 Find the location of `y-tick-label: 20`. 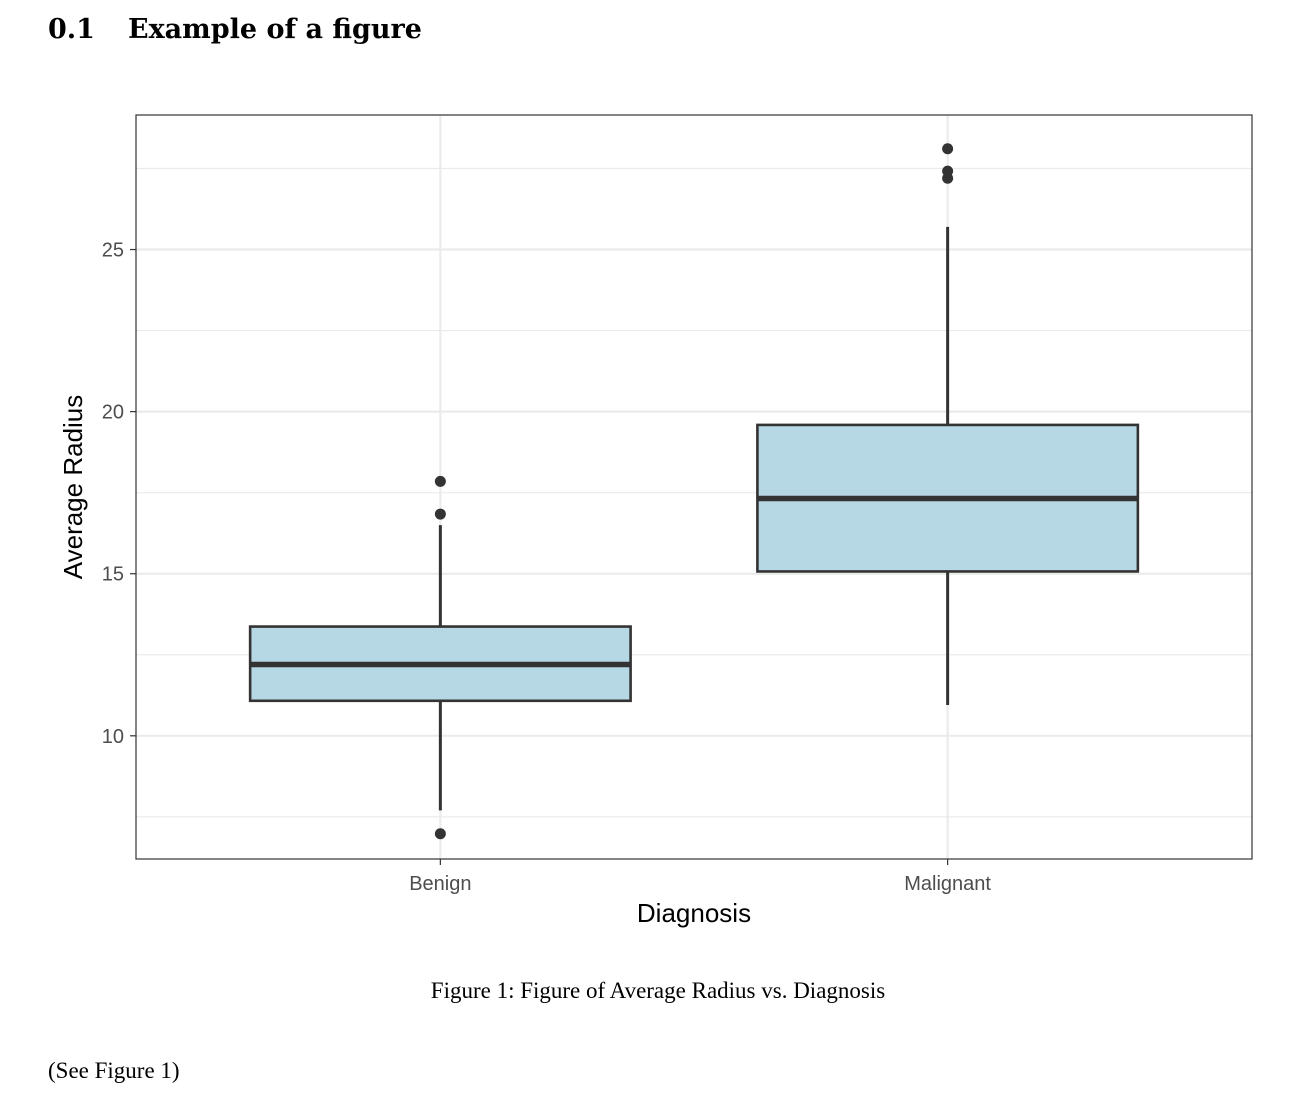

y-tick-label: 20 is located at coordinates (113, 413).